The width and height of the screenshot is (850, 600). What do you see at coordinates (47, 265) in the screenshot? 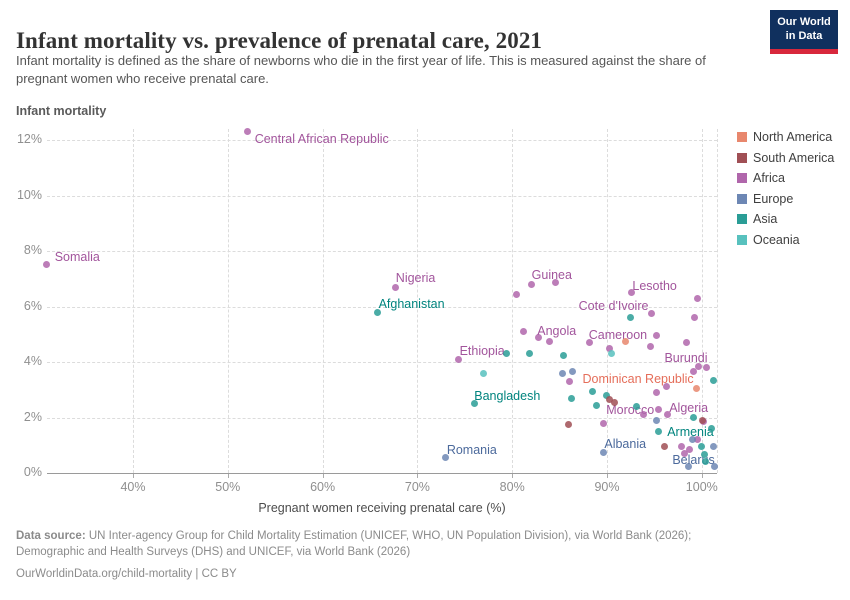
I see `data-point-somalia` at bounding box center [47, 265].